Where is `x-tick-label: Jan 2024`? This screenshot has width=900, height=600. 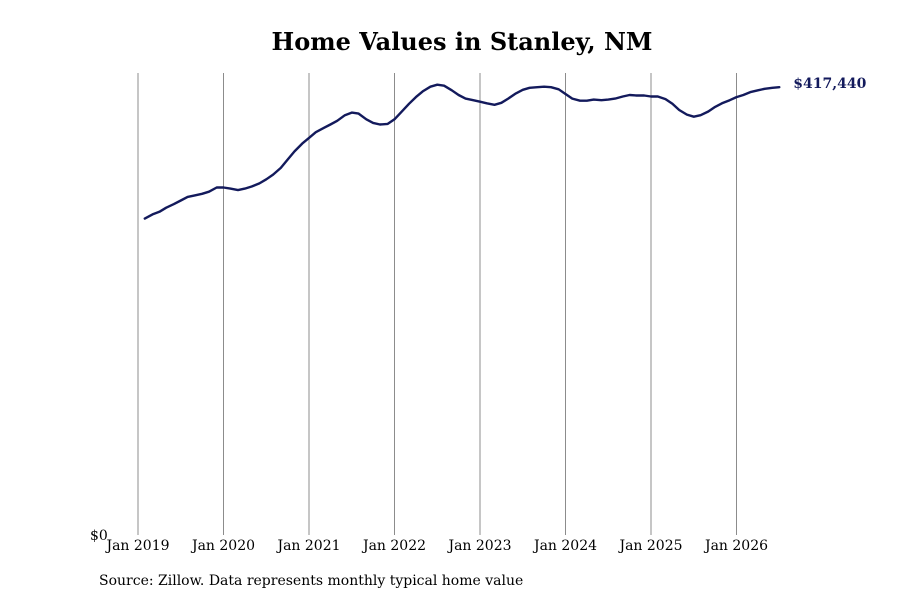 x-tick-label: Jan 2024 is located at coordinates (564, 546).